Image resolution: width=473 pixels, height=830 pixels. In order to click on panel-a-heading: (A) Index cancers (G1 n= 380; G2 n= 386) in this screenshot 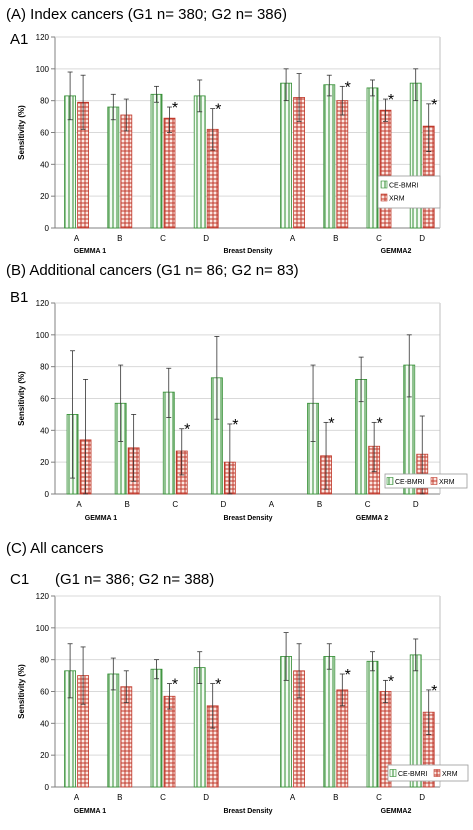, I will do `click(146, 14)`.